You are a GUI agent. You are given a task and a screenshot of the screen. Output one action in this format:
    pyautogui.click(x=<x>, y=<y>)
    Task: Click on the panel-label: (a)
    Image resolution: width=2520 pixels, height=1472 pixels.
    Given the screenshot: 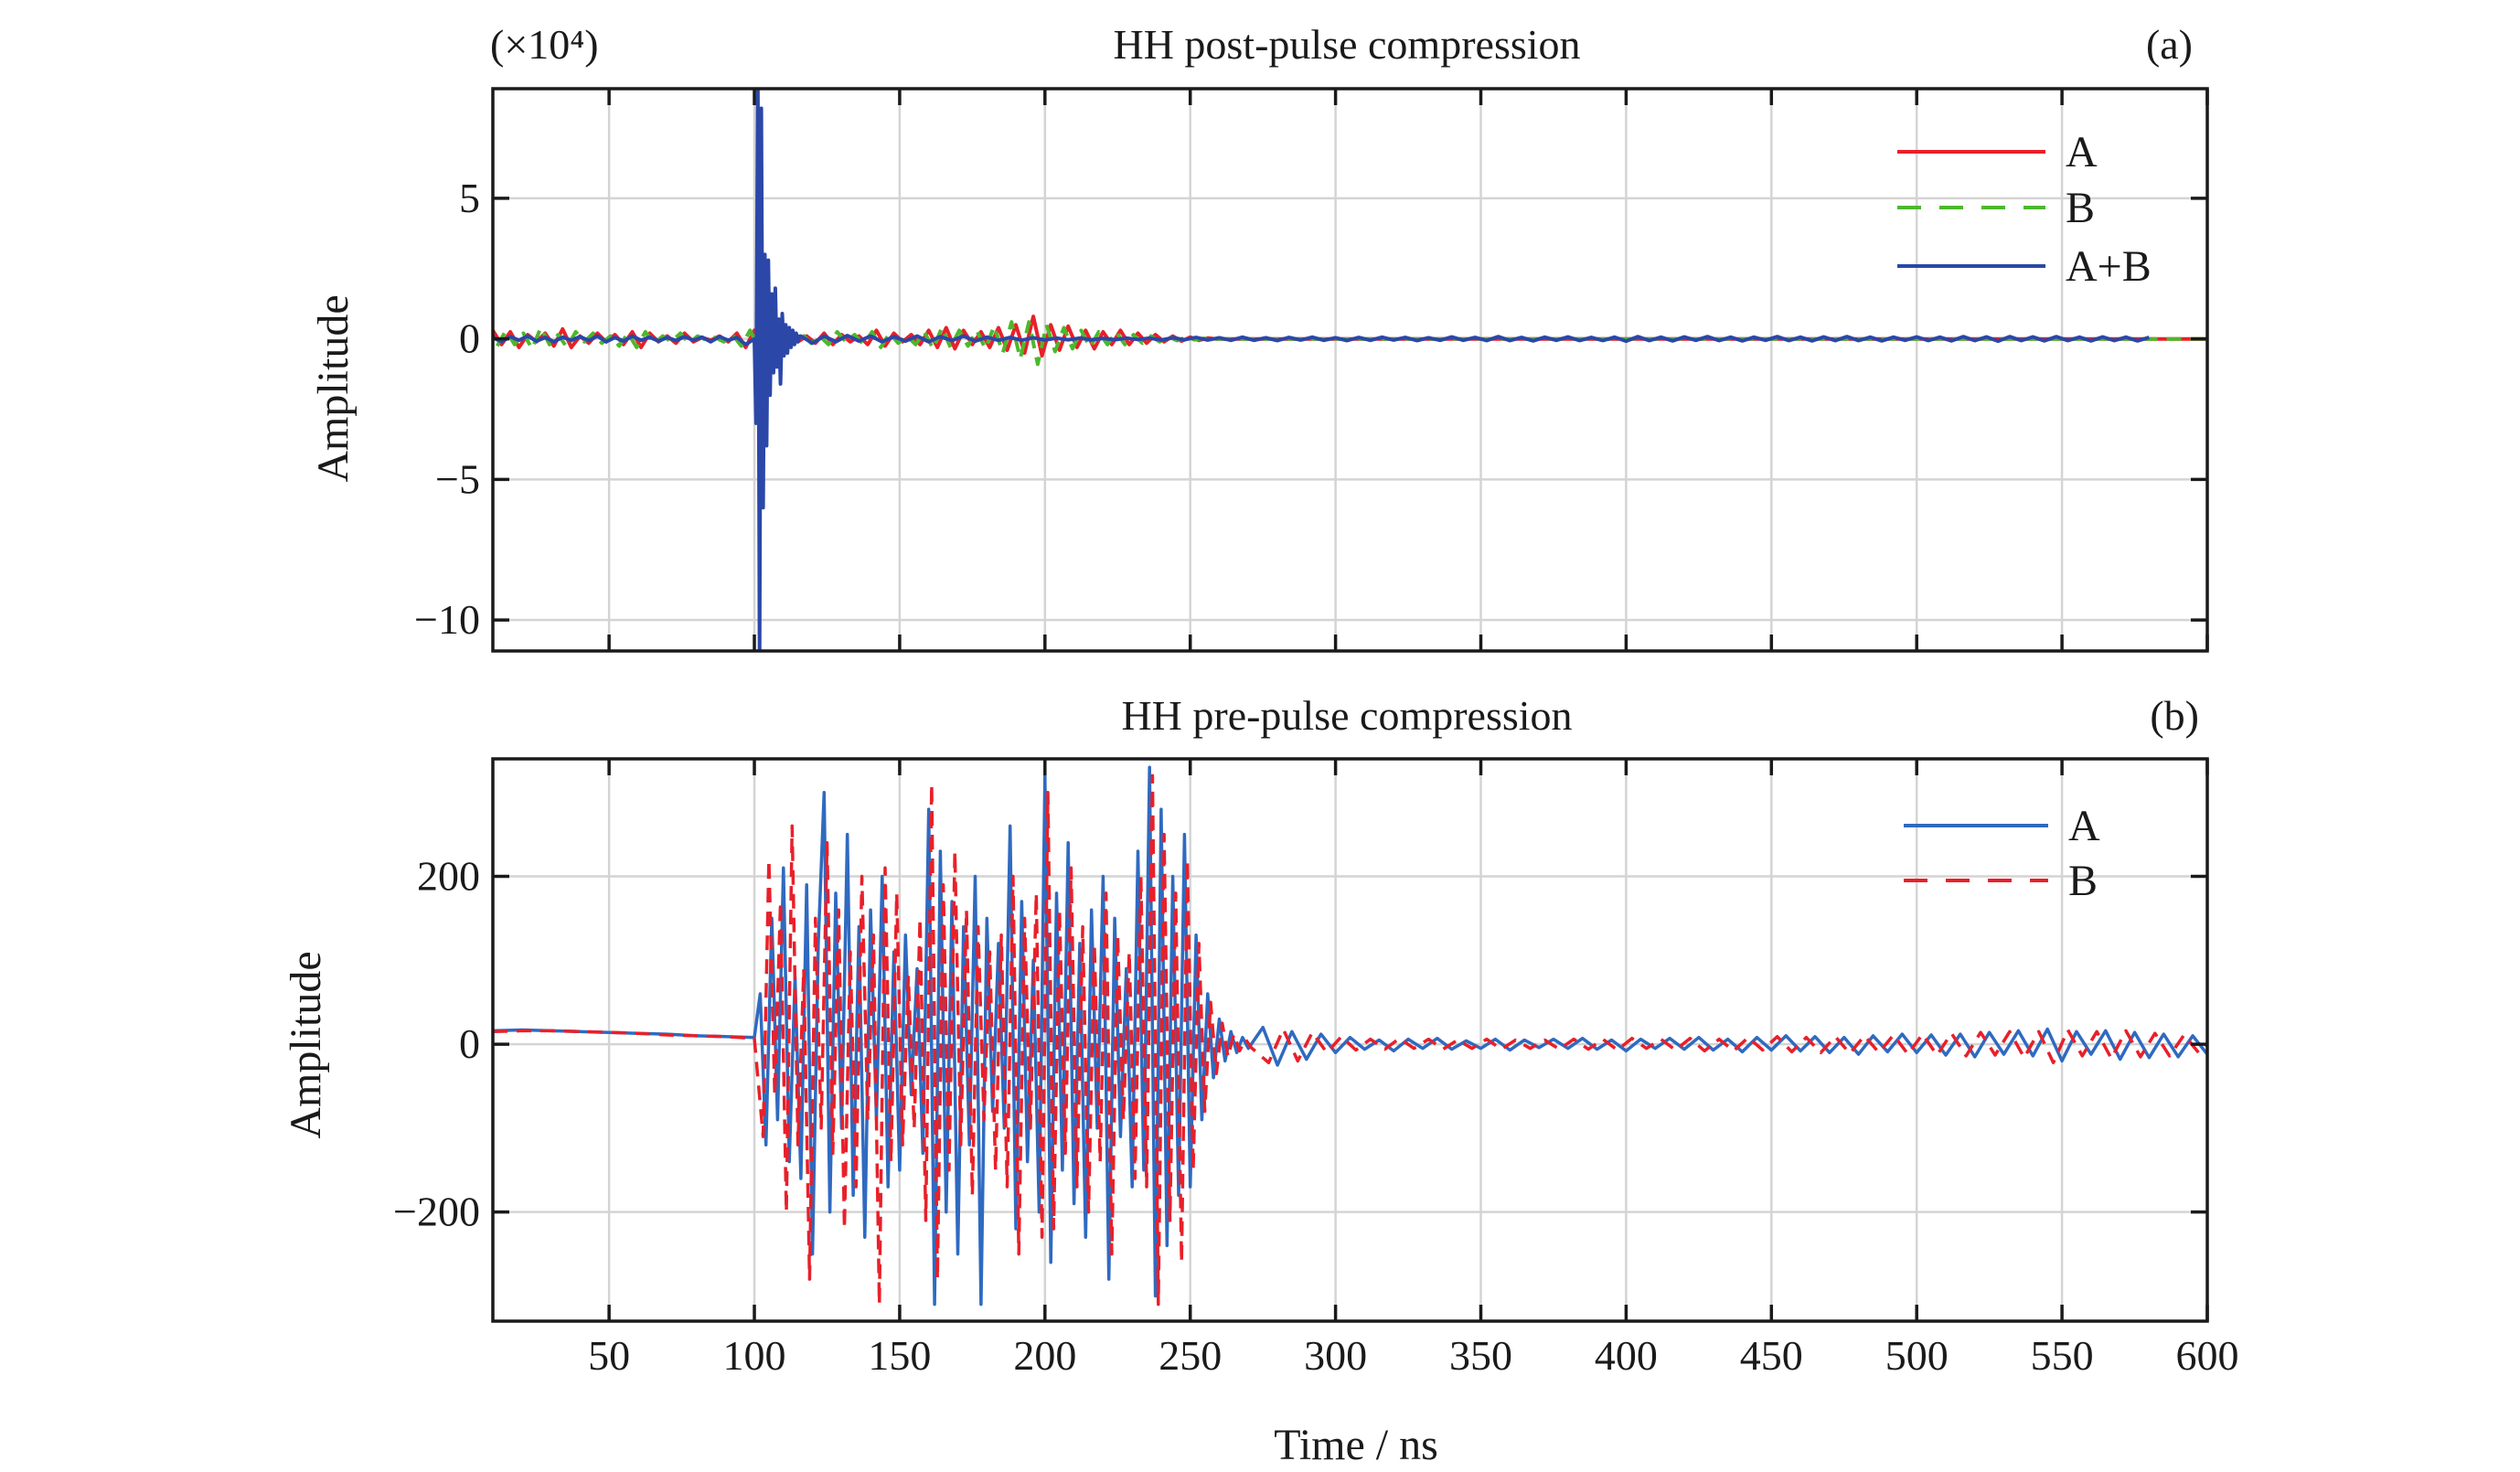 What is the action you would take?
    pyautogui.click(x=2169, y=44)
    